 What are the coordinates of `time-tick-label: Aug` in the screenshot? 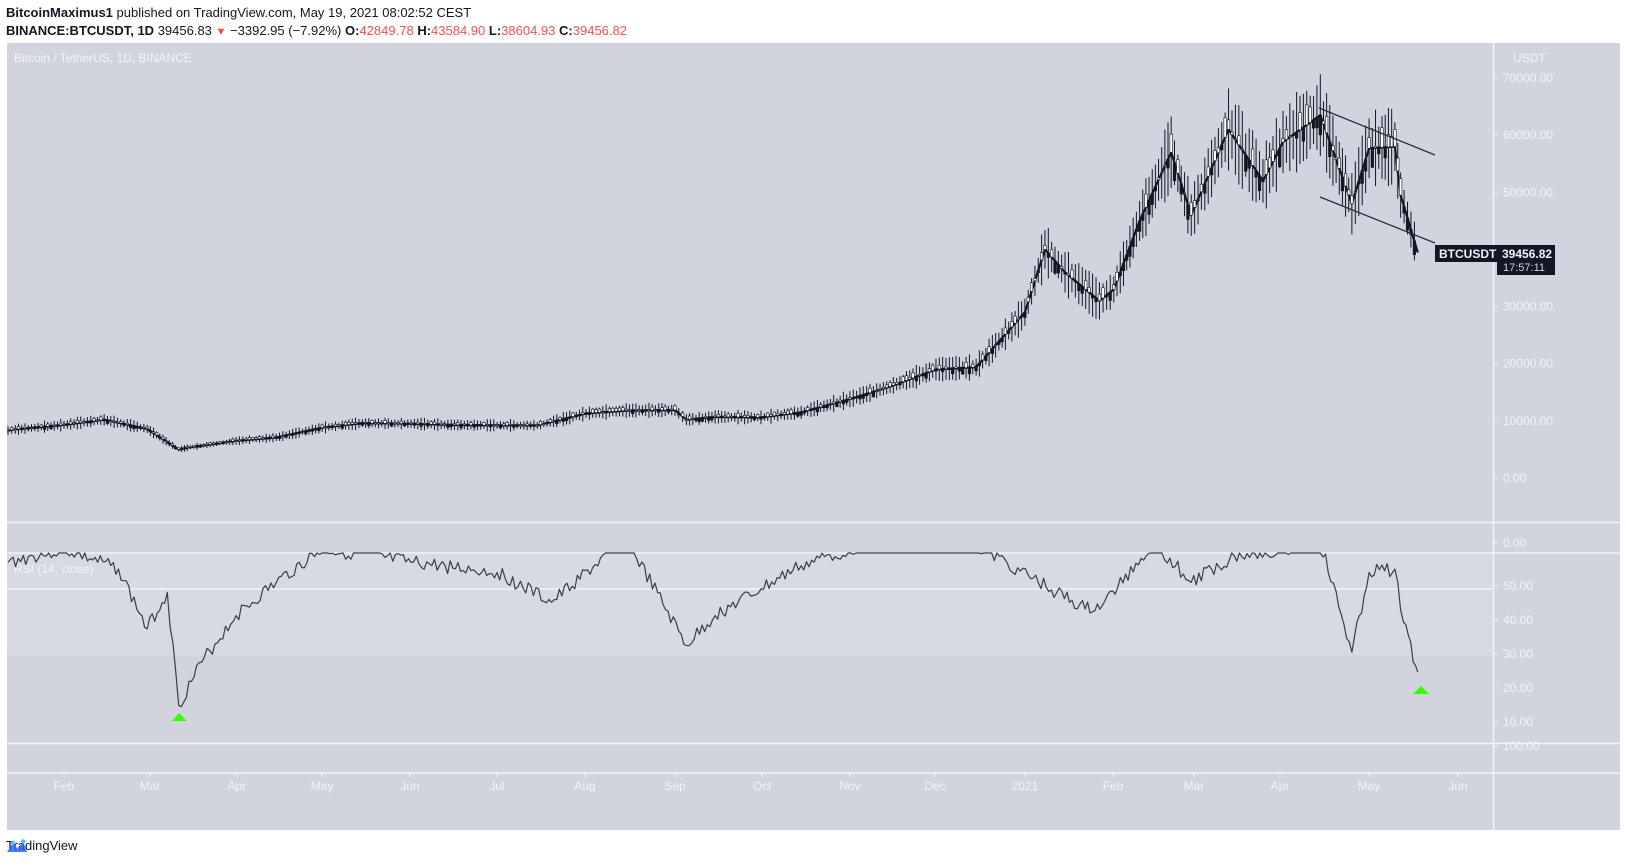 It's located at (584, 786).